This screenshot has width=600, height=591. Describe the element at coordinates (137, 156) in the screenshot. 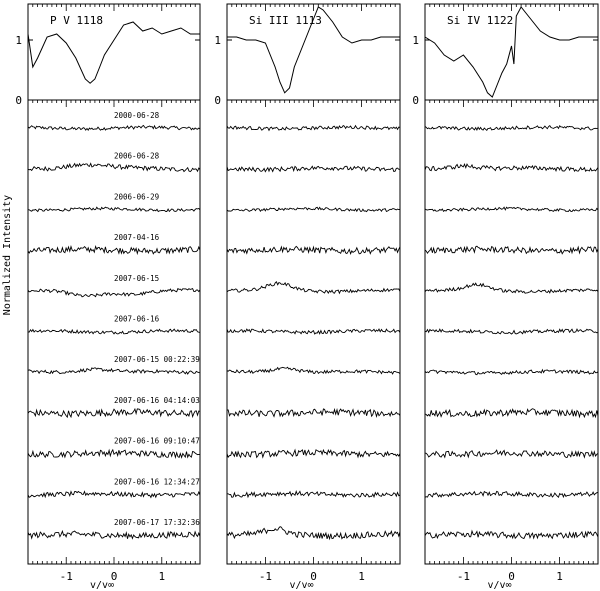

I see `date-label: 2006-06-28` at that location.